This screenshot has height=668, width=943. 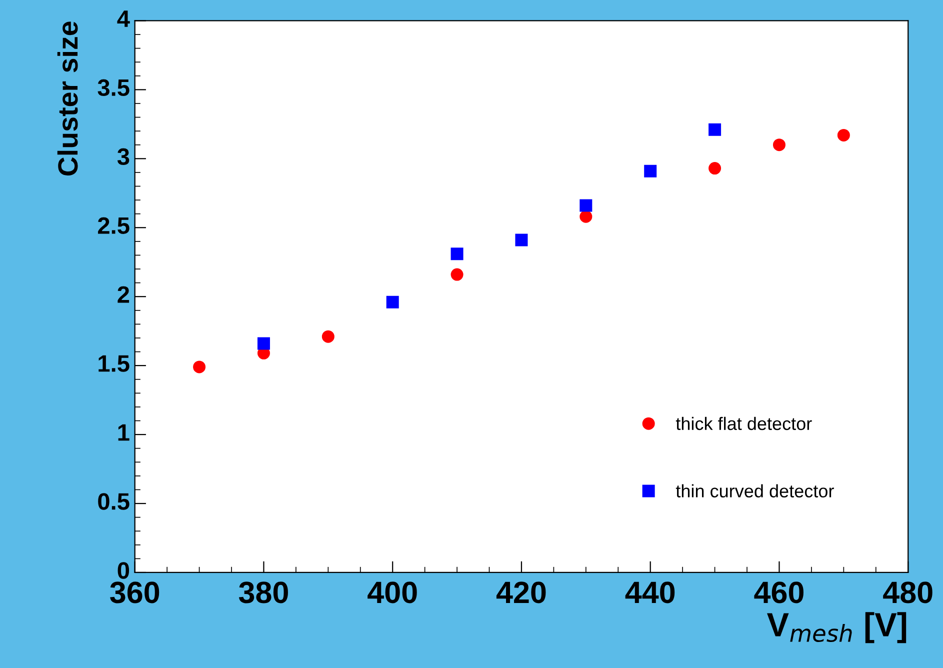 I want to click on legend-label: thin curved detector, so click(x=755, y=491).